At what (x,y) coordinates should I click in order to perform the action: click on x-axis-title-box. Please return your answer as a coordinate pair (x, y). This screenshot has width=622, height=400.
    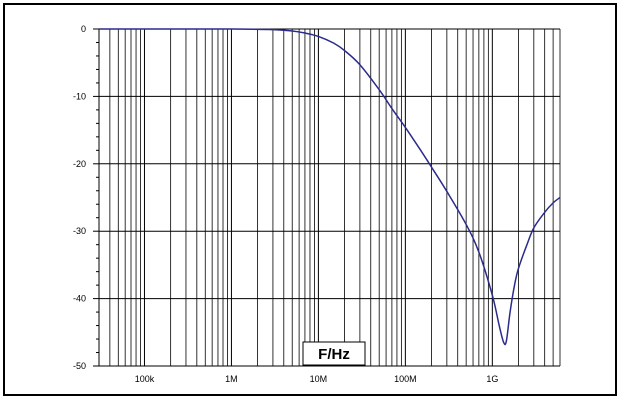
    Looking at the image, I should click on (334, 353).